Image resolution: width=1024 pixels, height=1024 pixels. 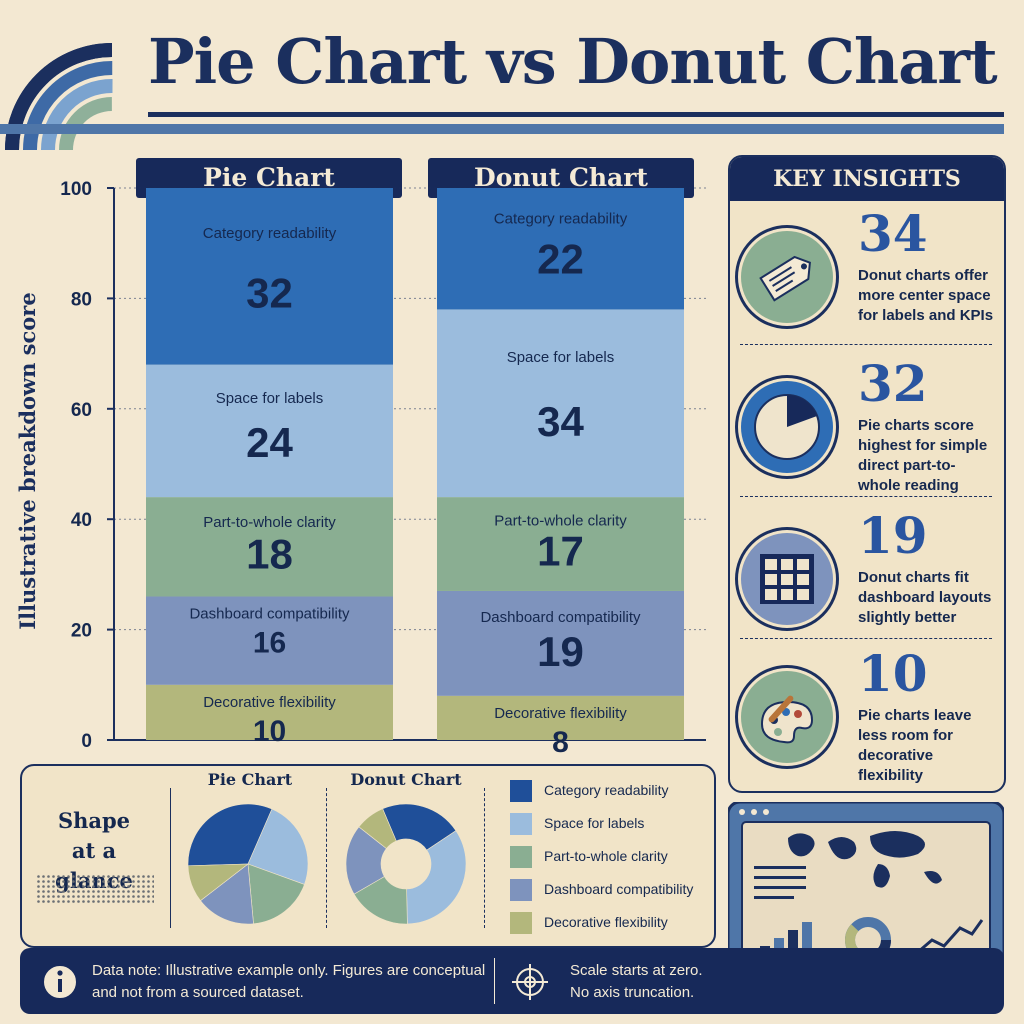 I want to click on title-rule, so click(x=576, y=114).